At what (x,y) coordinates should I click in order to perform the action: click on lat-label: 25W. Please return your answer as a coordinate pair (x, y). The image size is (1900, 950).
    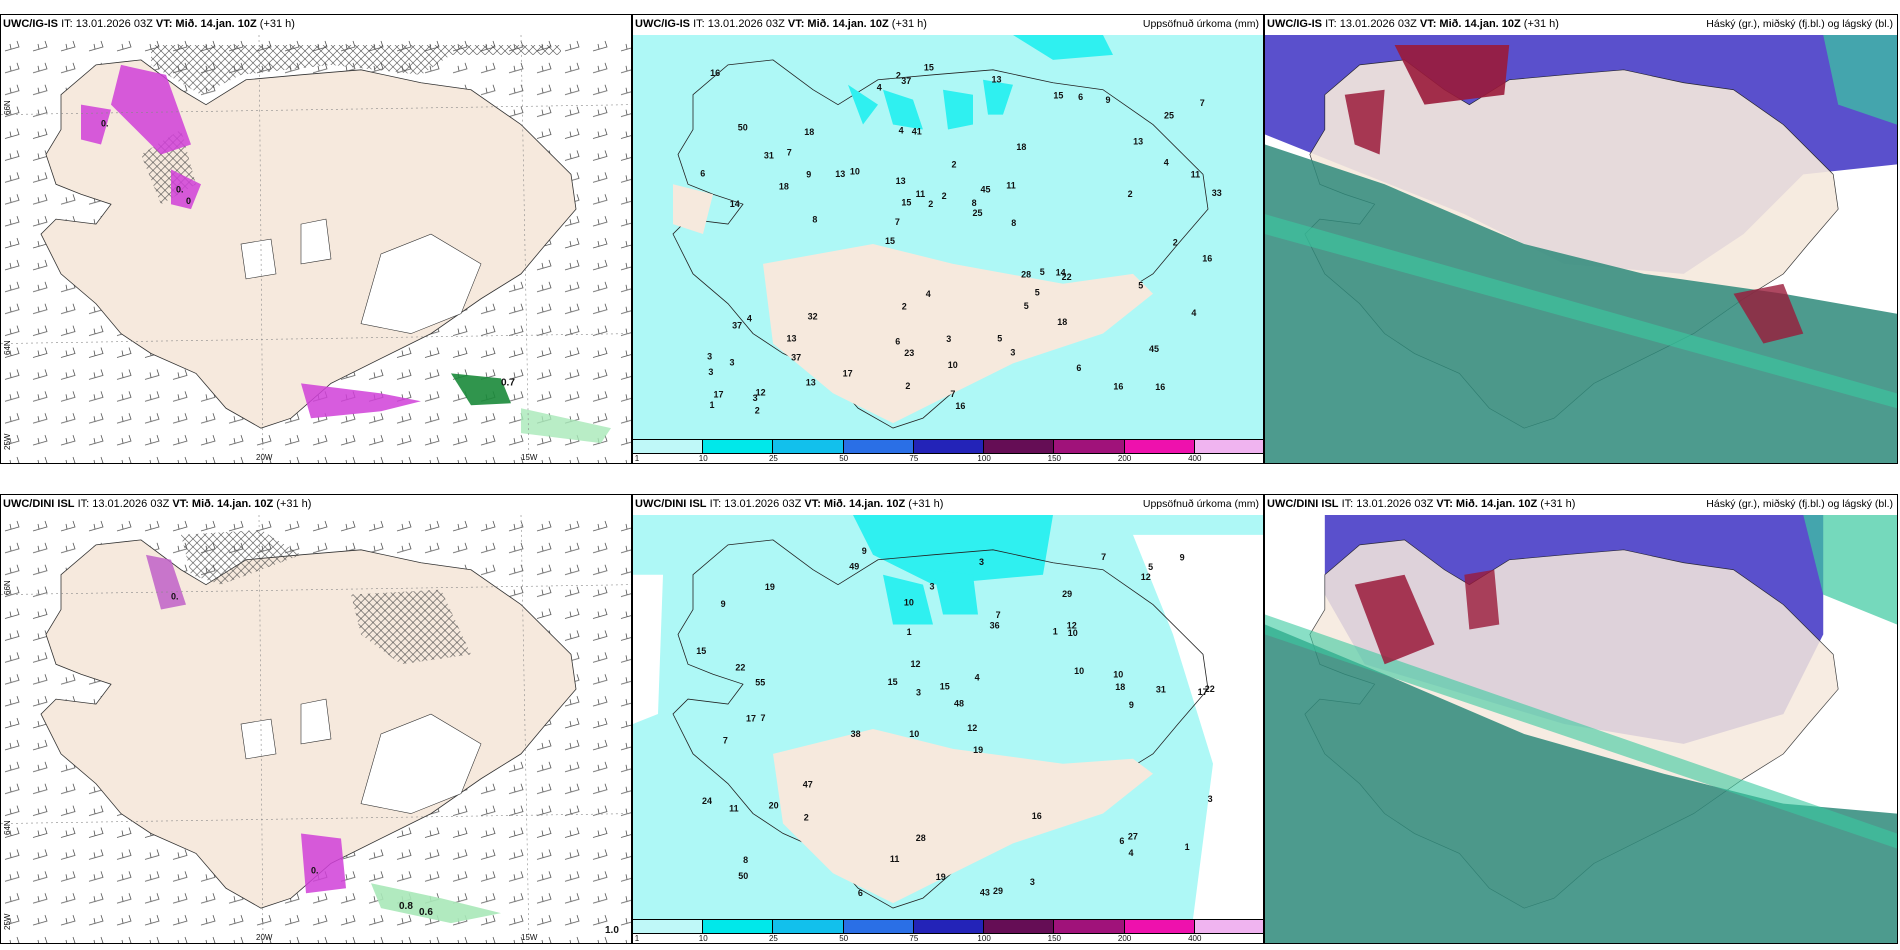
    Looking at the image, I should click on (7, 921).